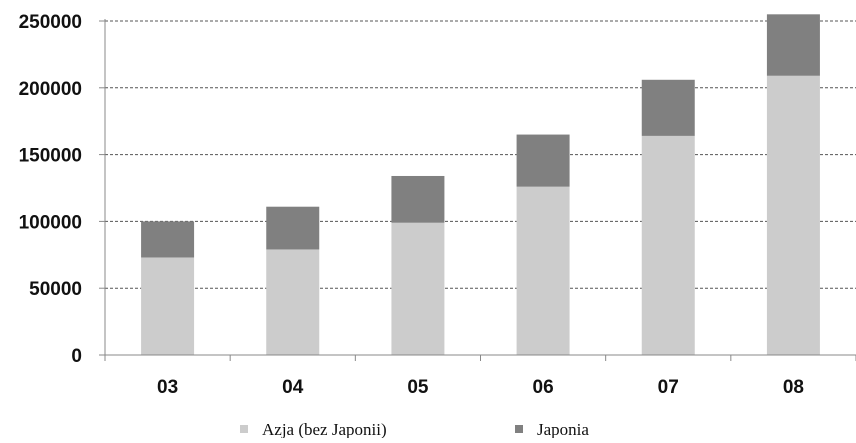  I want to click on y-tick-label: 100000, so click(50, 222).